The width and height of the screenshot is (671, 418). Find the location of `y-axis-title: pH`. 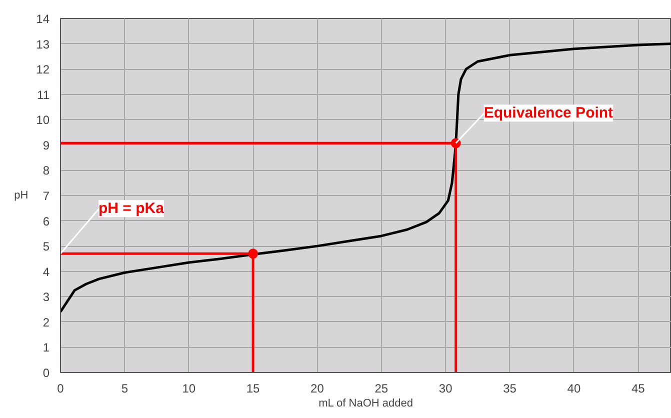

y-axis-title: pH is located at coordinates (21, 196).